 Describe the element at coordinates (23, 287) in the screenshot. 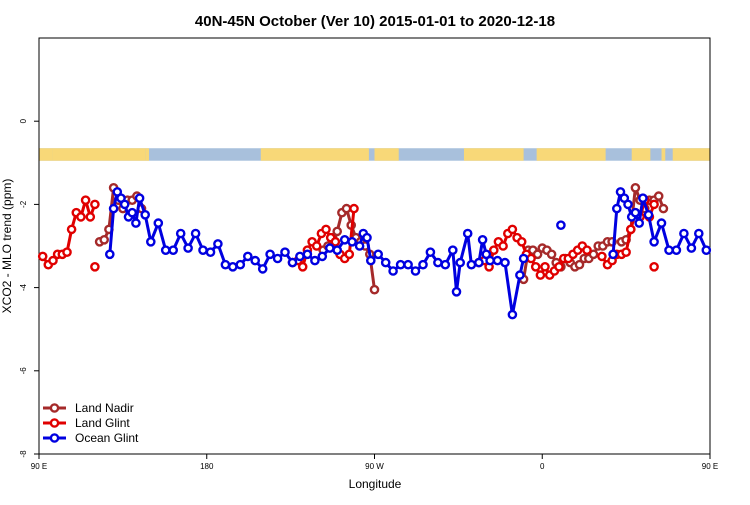

I see `y-tick-label: -4` at that location.